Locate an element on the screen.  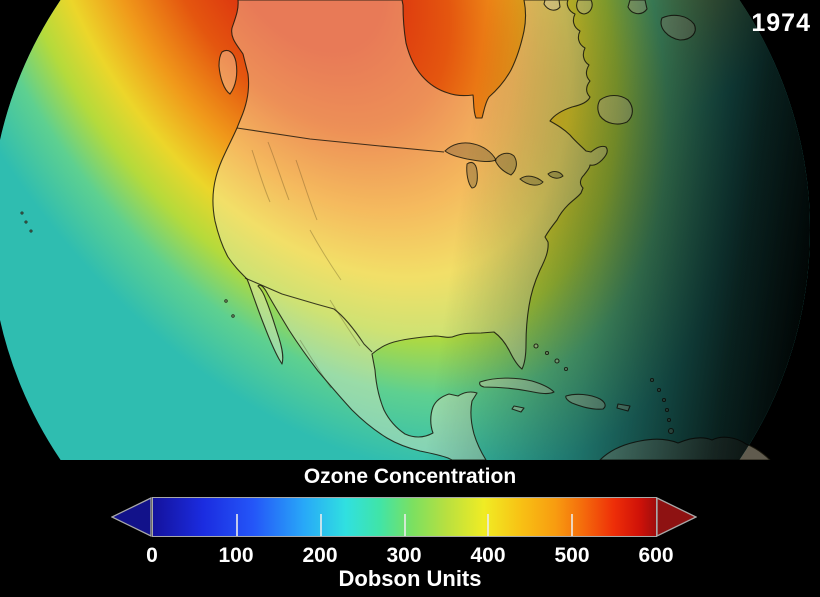
colorbar-label-0: 0 is located at coordinates (152, 555).